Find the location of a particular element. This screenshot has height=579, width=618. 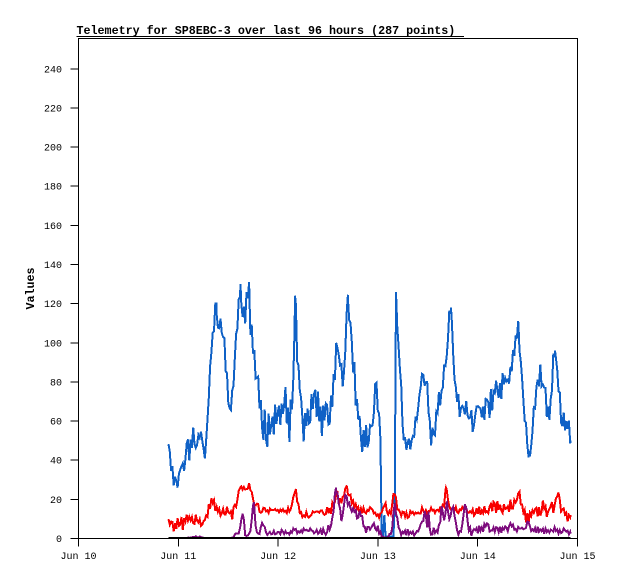

svg-text: Jun 13 is located at coordinates (378, 557).